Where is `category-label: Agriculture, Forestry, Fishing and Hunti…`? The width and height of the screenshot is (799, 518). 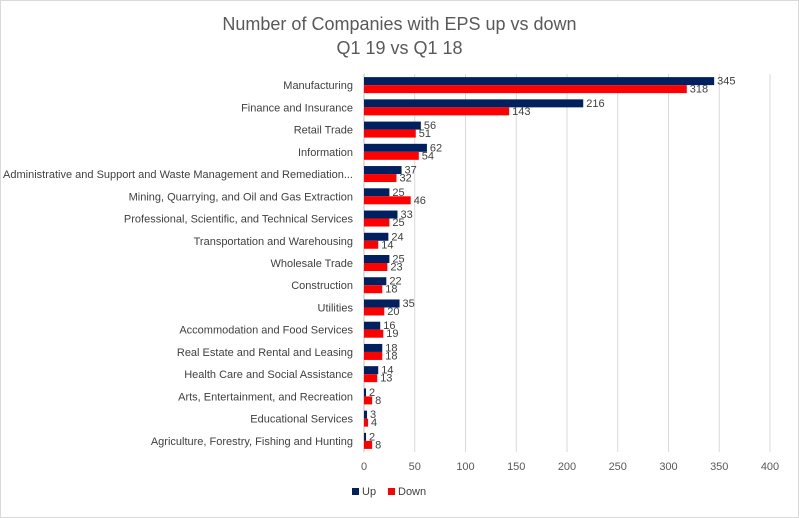 category-label: Agriculture, Forestry, Fishing and Hunti… is located at coordinates (252, 442).